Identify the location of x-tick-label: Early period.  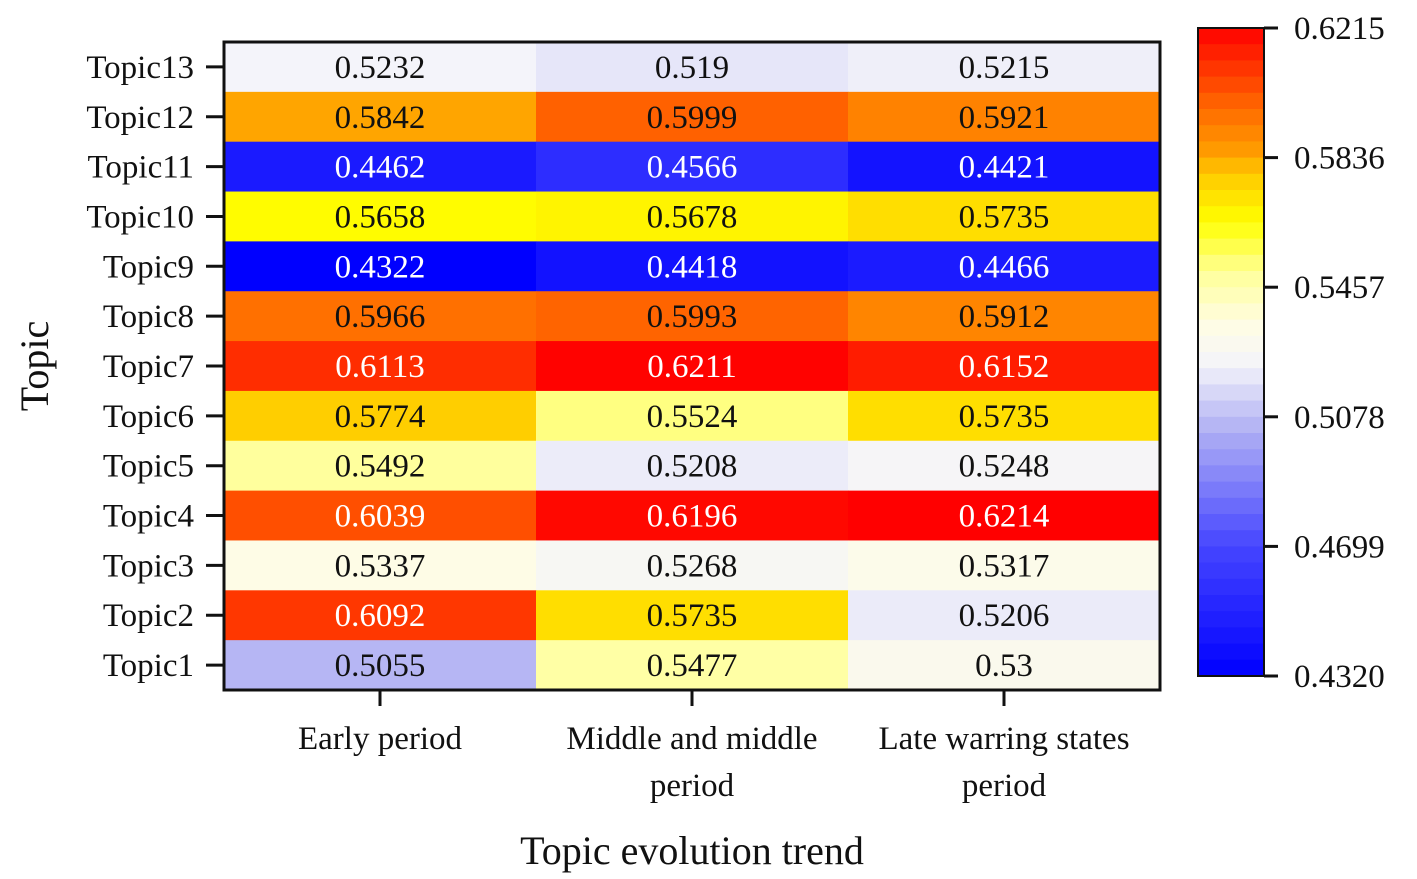
(380, 739).